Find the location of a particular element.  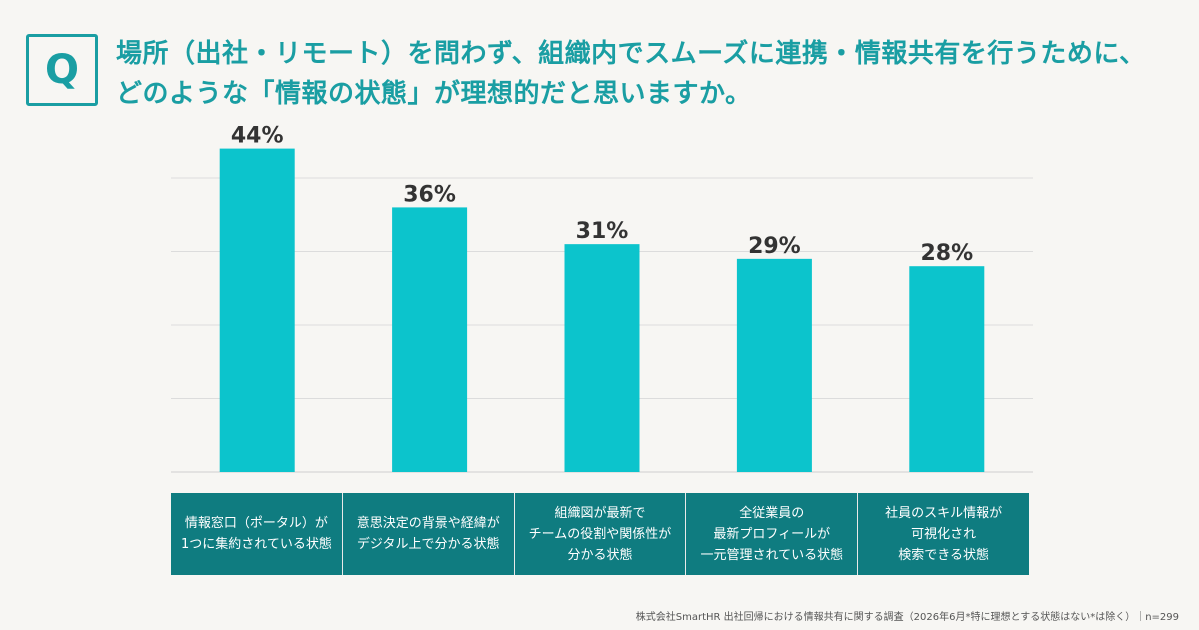

bar-value-label: 31% is located at coordinates (602, 231).